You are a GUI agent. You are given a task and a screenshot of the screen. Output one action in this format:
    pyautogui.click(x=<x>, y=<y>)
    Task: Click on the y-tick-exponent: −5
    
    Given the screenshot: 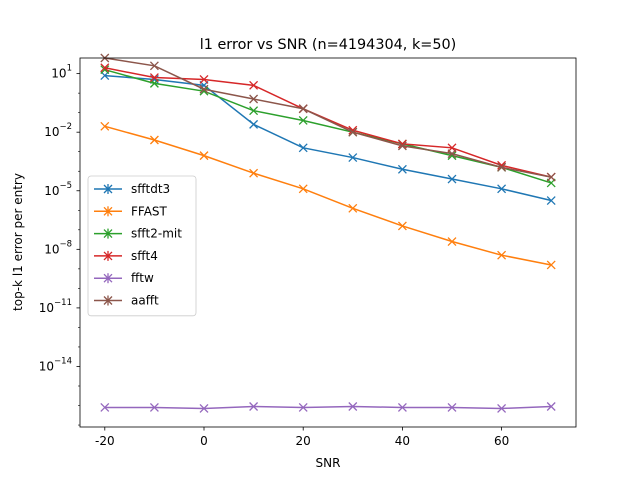 What is the action you would take?
    pyautogui.click(x=65, y=186)
    